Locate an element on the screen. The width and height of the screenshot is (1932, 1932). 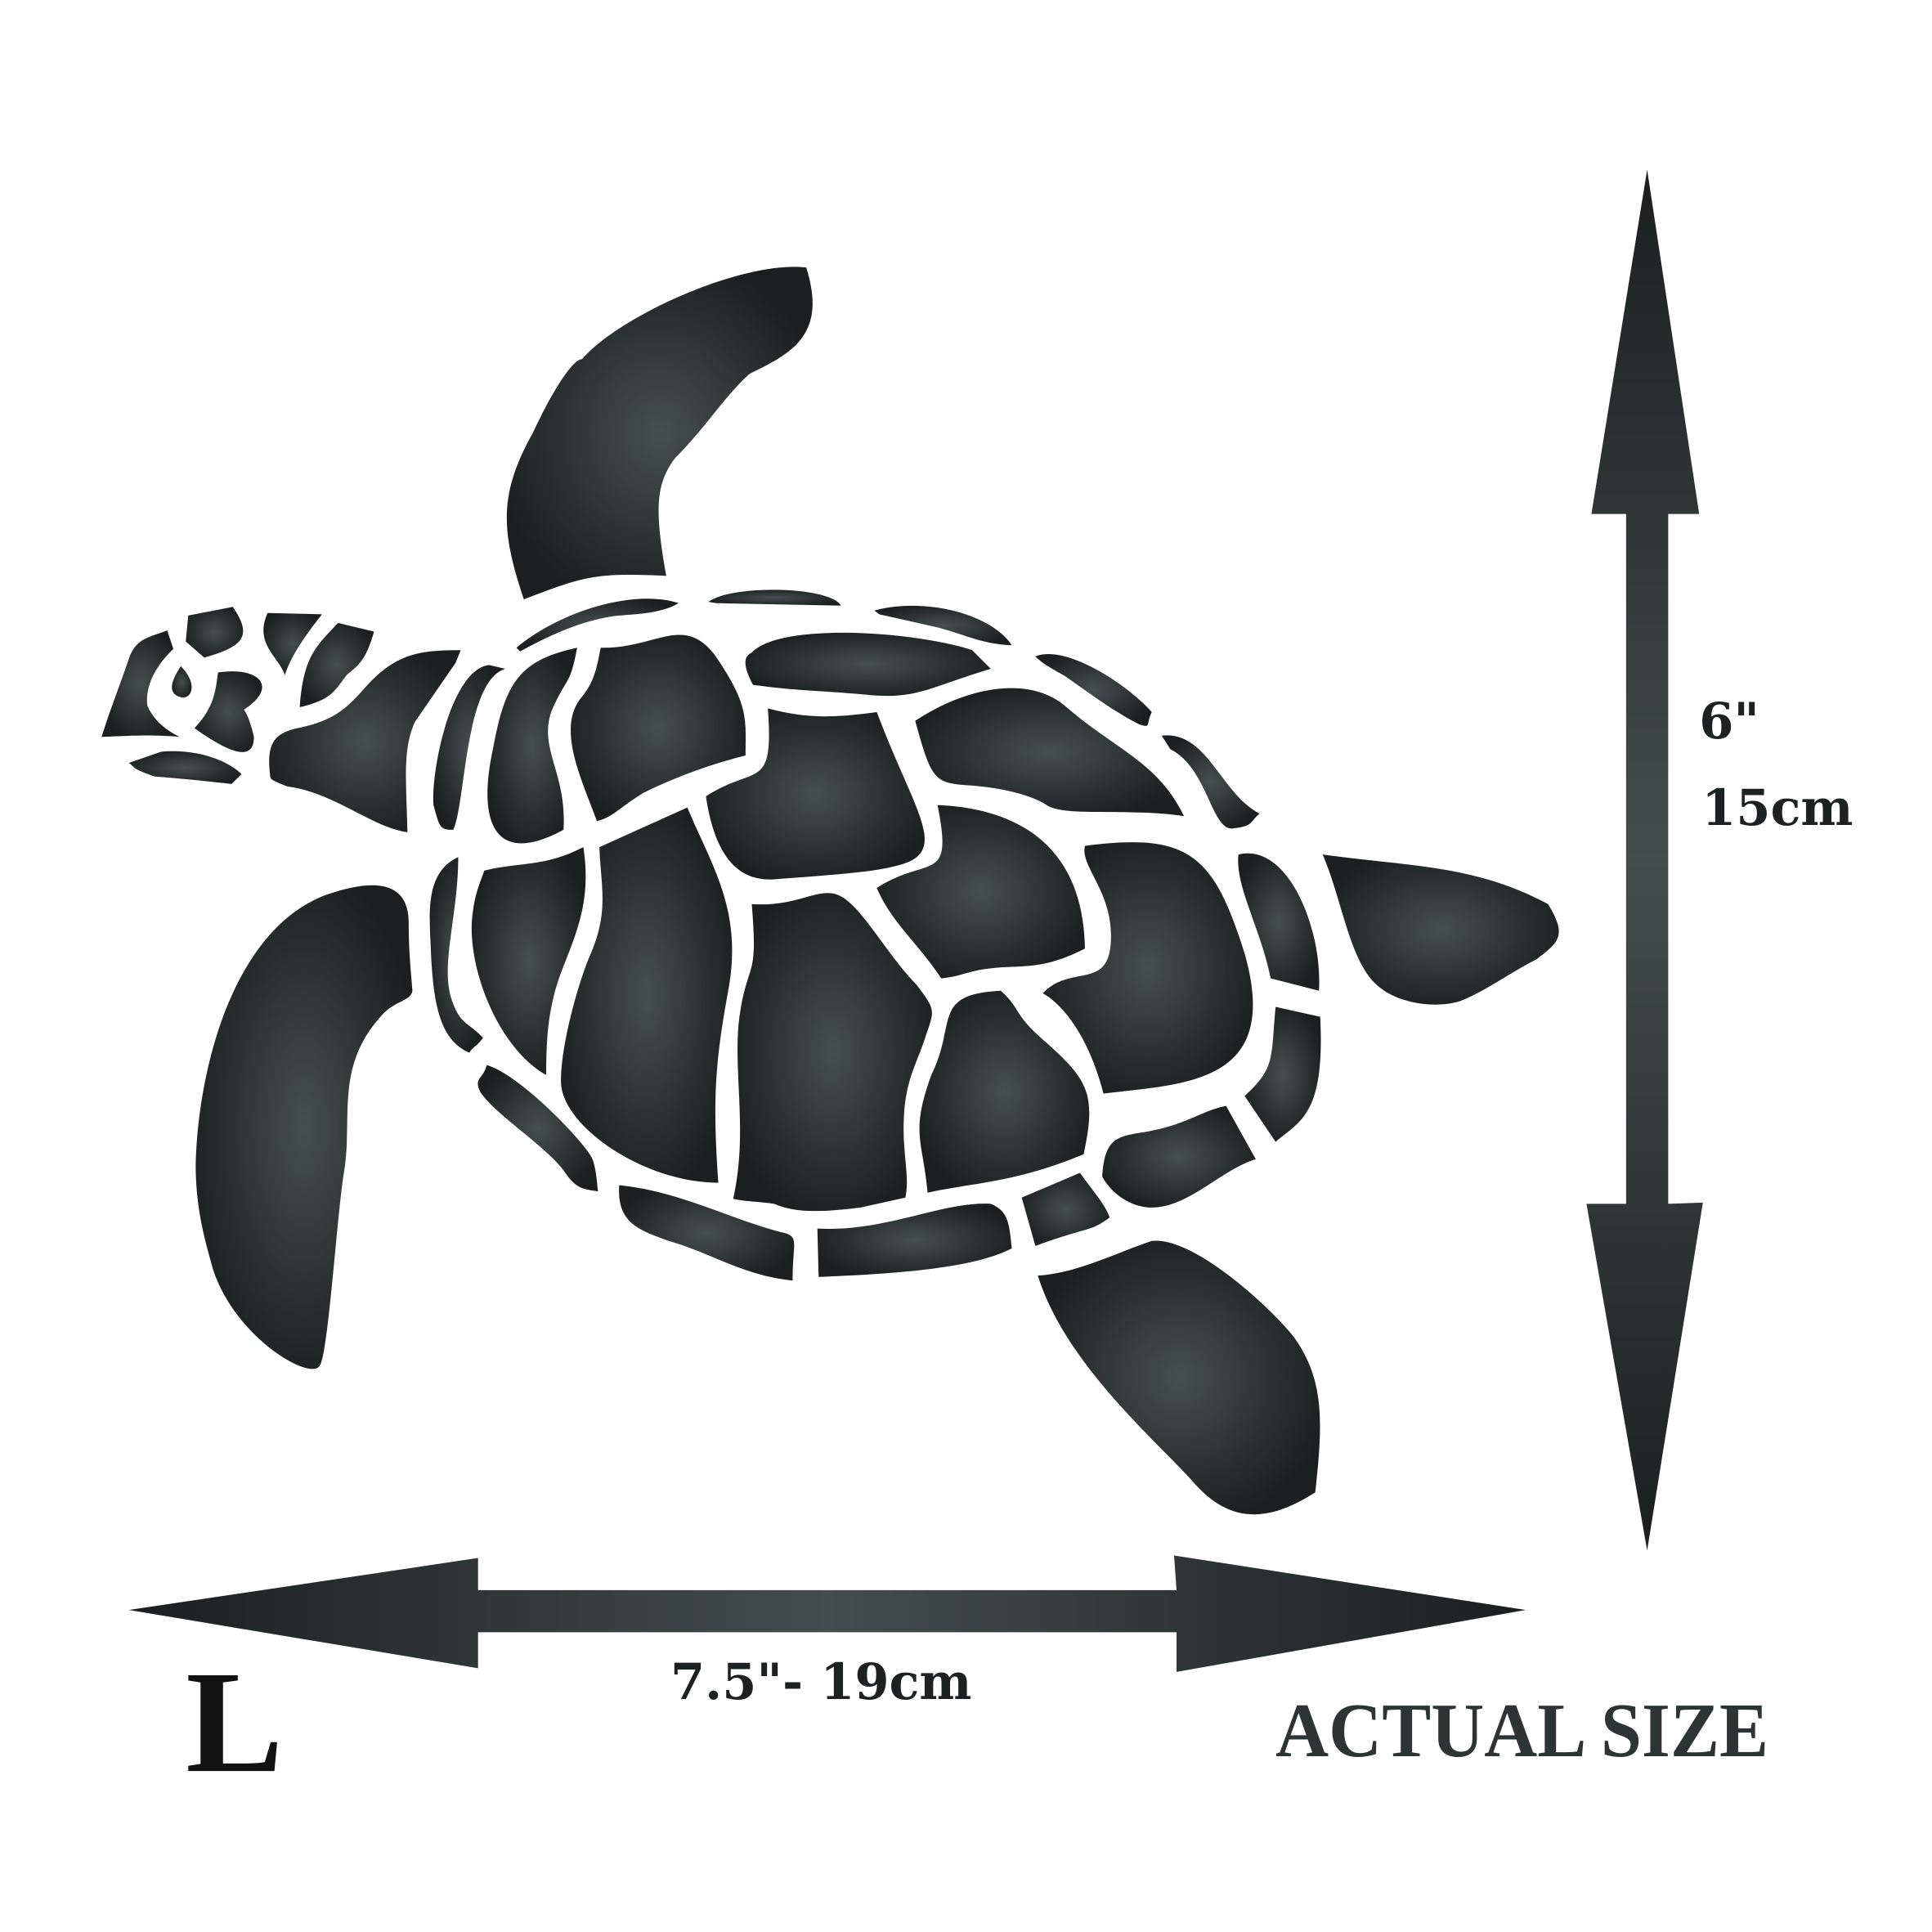
front-right-flipper is located at coordinates (659, 433).